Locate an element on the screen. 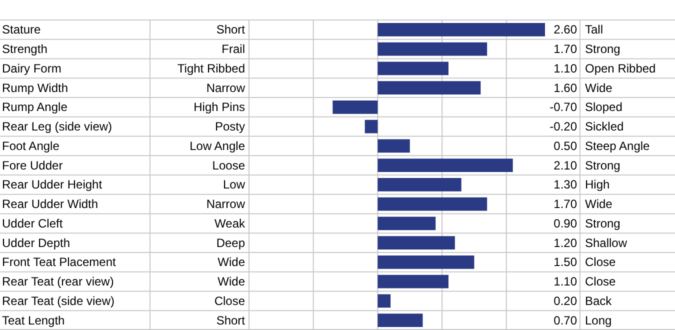 This screenshot has width=675, height=330. text: Weak is located at coordinates (230, 223).